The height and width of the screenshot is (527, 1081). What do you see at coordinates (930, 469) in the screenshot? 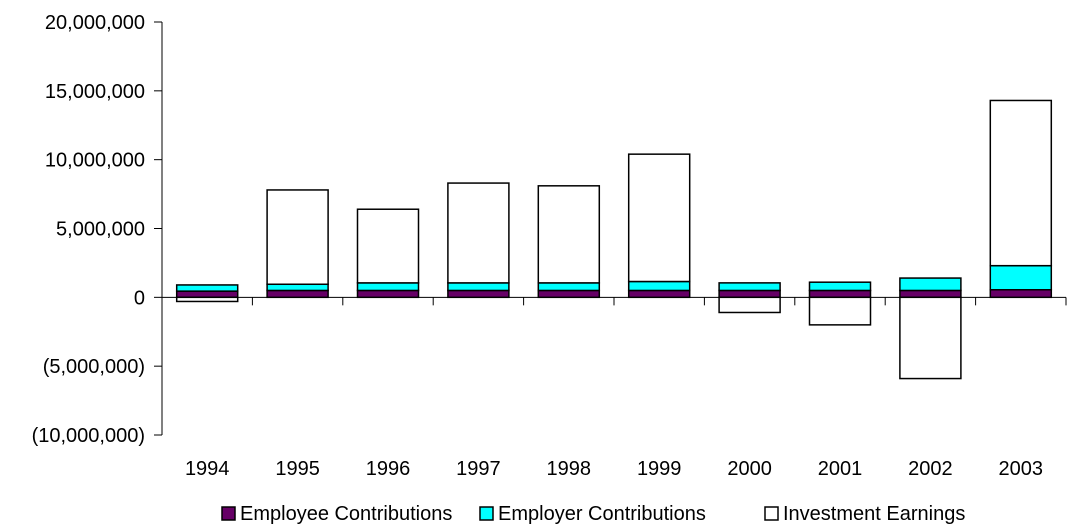
I see `x-tick-label: 2002` at bounding box center [930, 469].